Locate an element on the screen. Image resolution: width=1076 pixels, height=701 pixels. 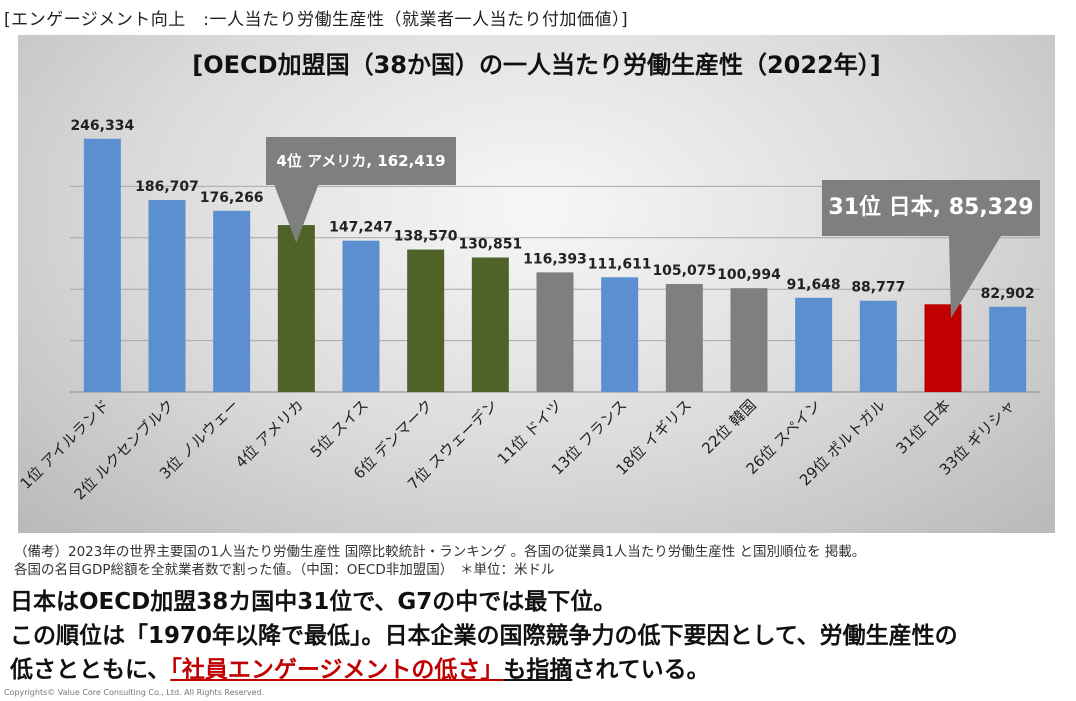
callout-japan: 31位 日本, 85,329 is located at coordinates (931, 208).